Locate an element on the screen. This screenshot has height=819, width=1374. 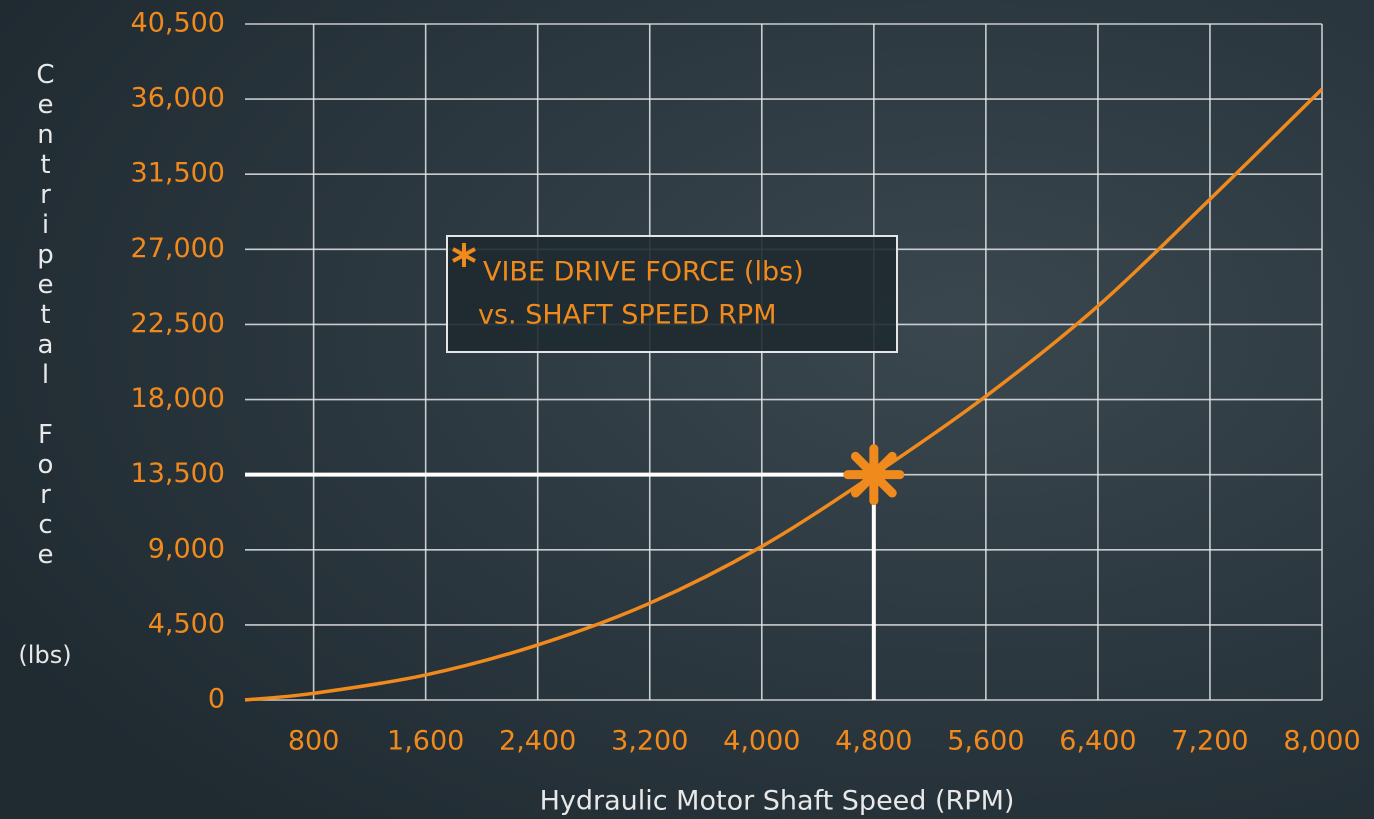
annotation-asterisk is located at coordinates (464, 255).